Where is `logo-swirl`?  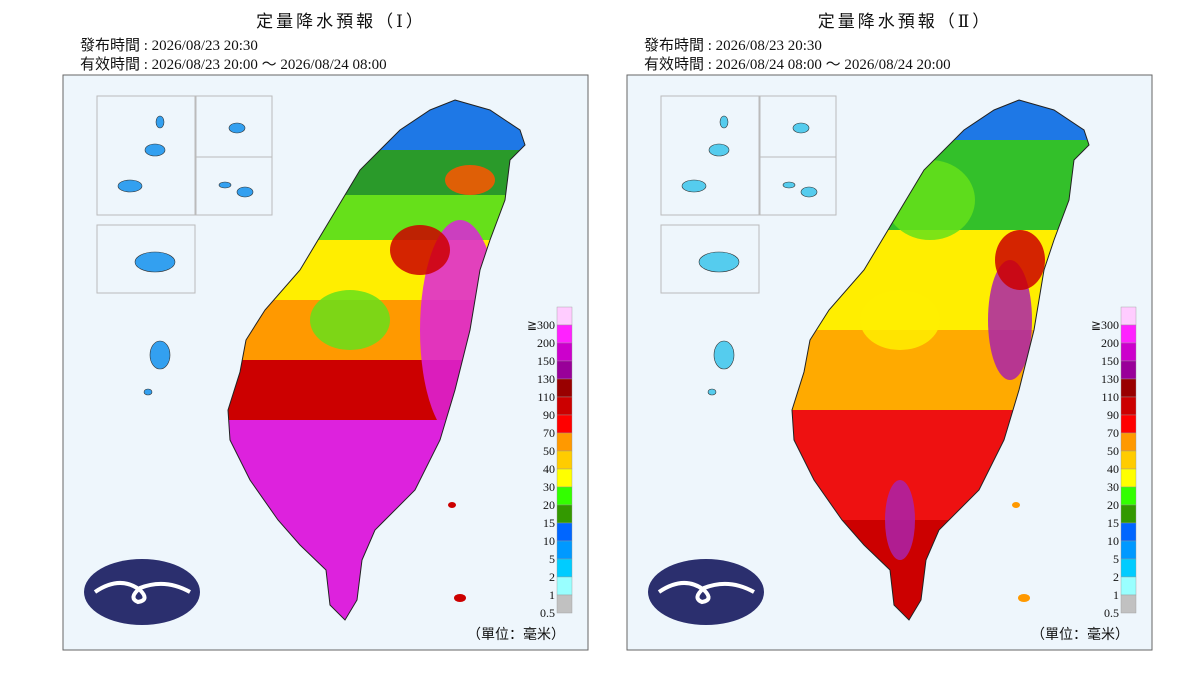
logo-swirl is located at coordinates (706, 593).